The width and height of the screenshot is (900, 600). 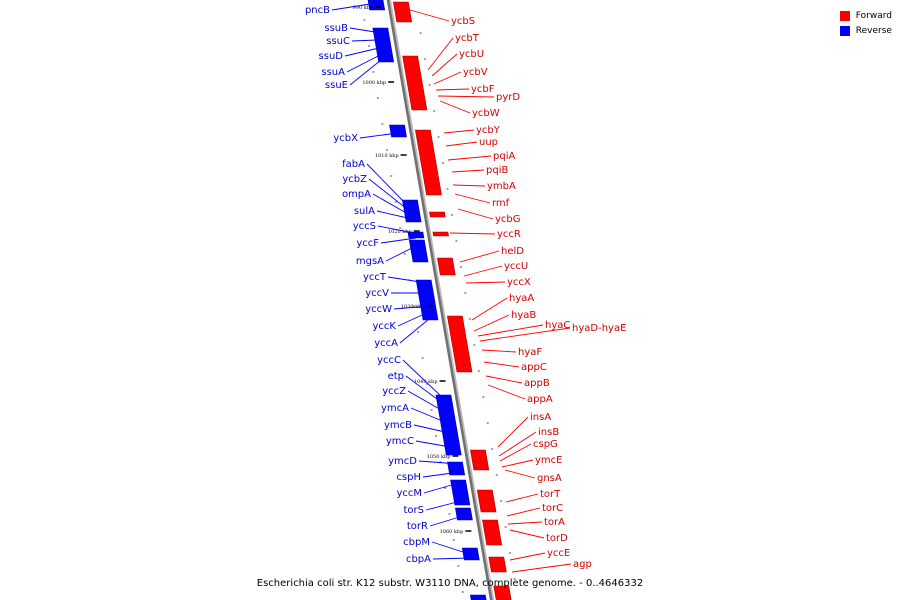 I want to click on forward-gene-label: ycbY, so click(x=488, y=130).